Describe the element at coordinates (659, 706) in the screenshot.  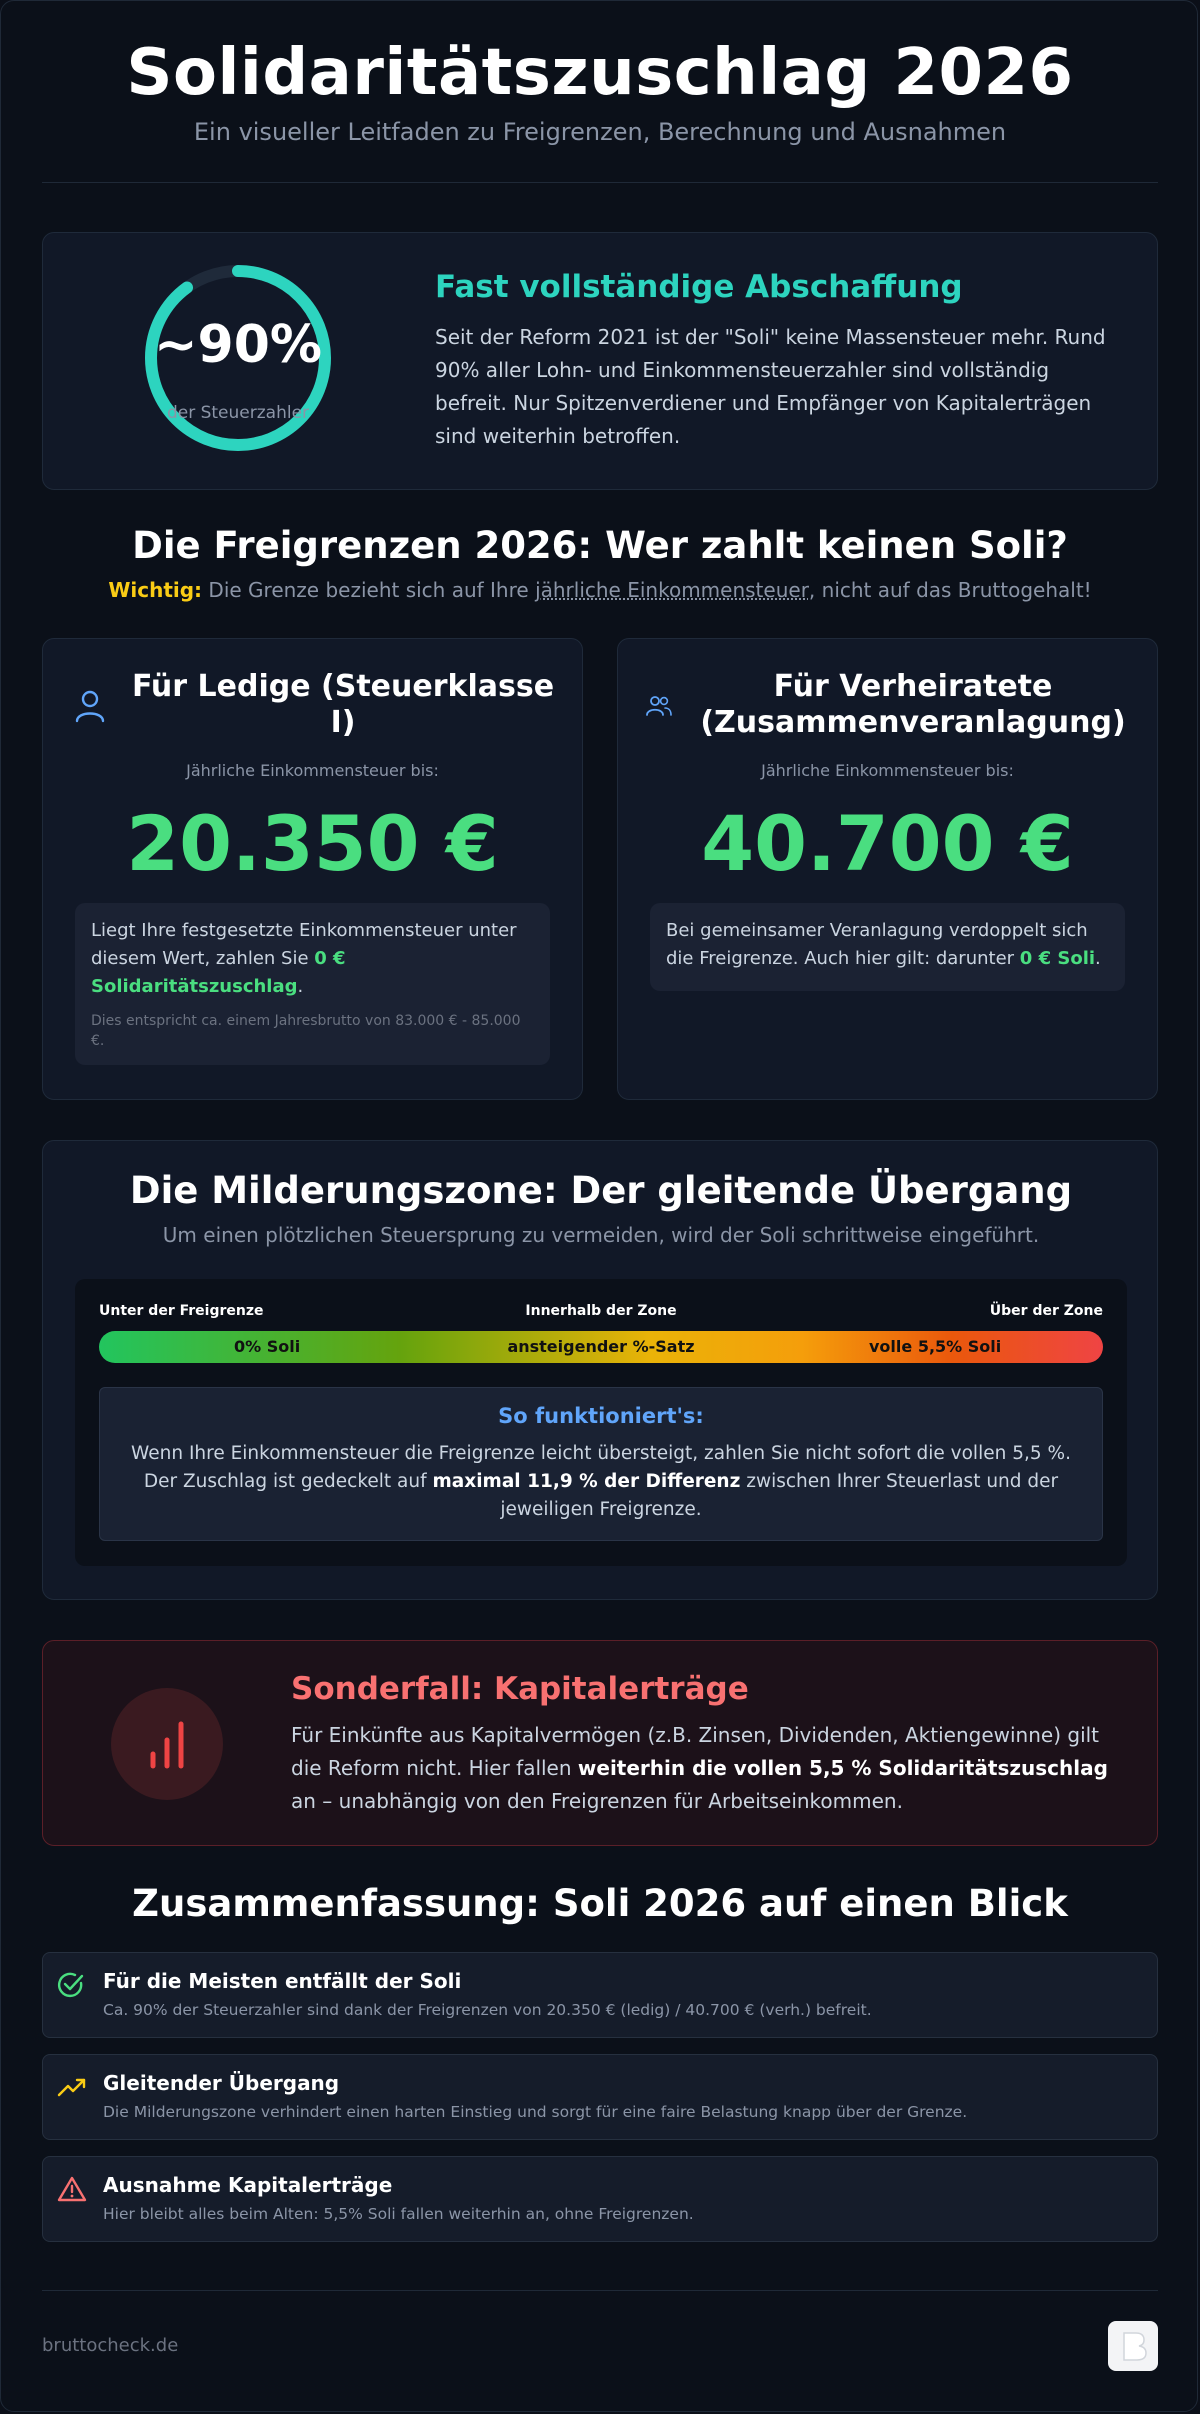
I see `users-icon` at that location.